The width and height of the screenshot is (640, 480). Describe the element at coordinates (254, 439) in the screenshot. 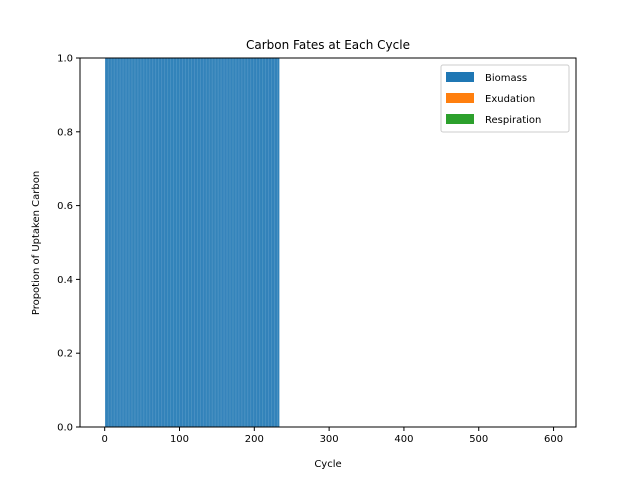

I see `x-tick-label: 200` at that location.